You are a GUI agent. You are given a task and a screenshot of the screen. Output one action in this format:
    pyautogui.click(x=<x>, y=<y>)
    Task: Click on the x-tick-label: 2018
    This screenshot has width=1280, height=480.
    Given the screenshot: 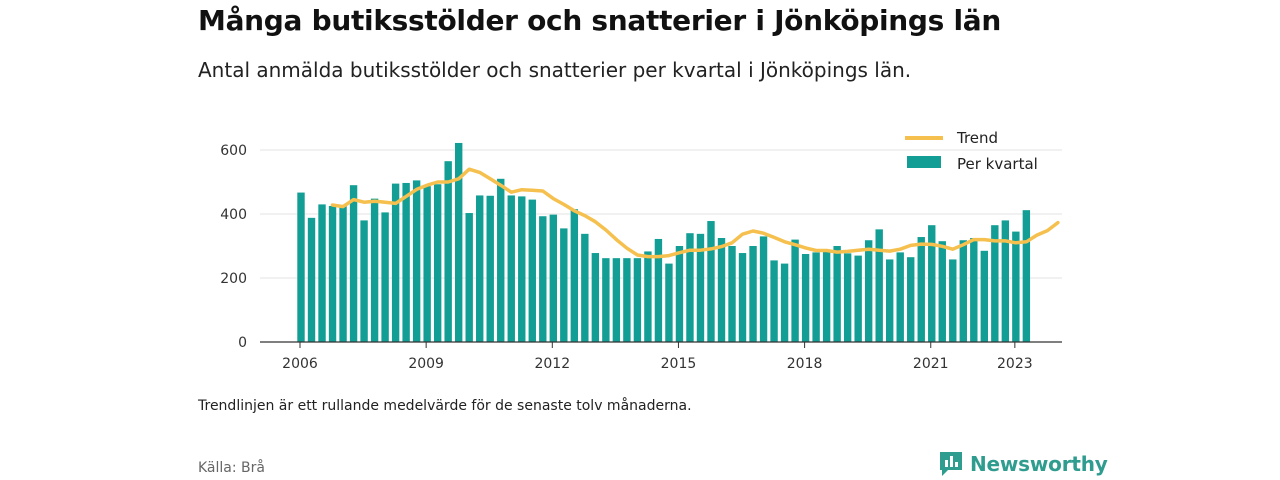 What is the action you would take?
    pyautogui.click(x=805, y=364)
    